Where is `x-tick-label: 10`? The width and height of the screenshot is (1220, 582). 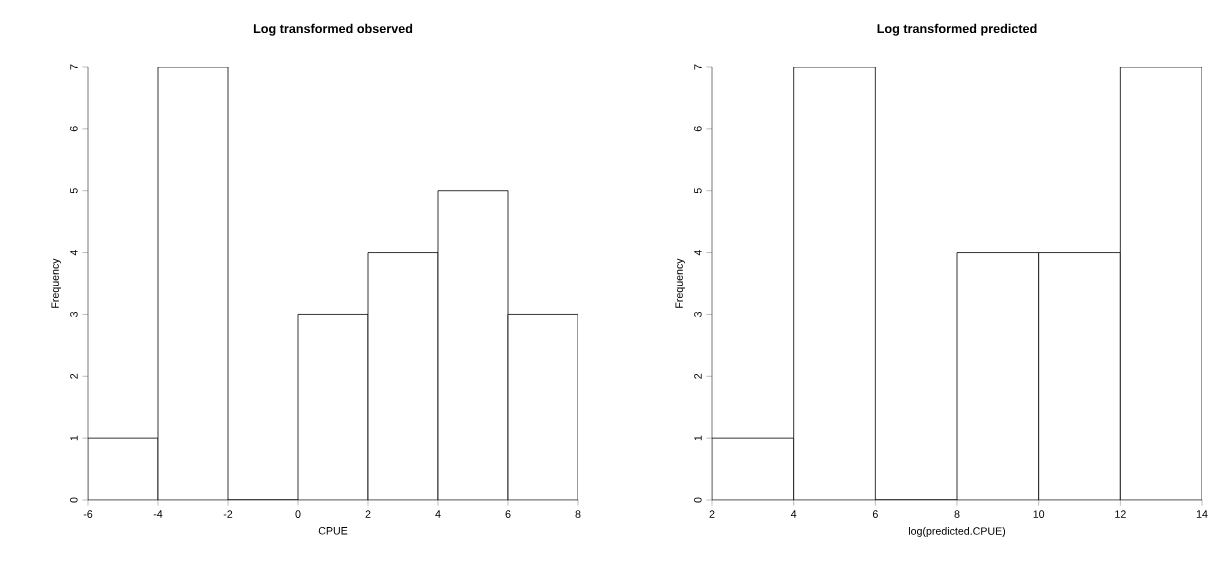
x-tick-label: 10 is located at coordinates (1039, 514).